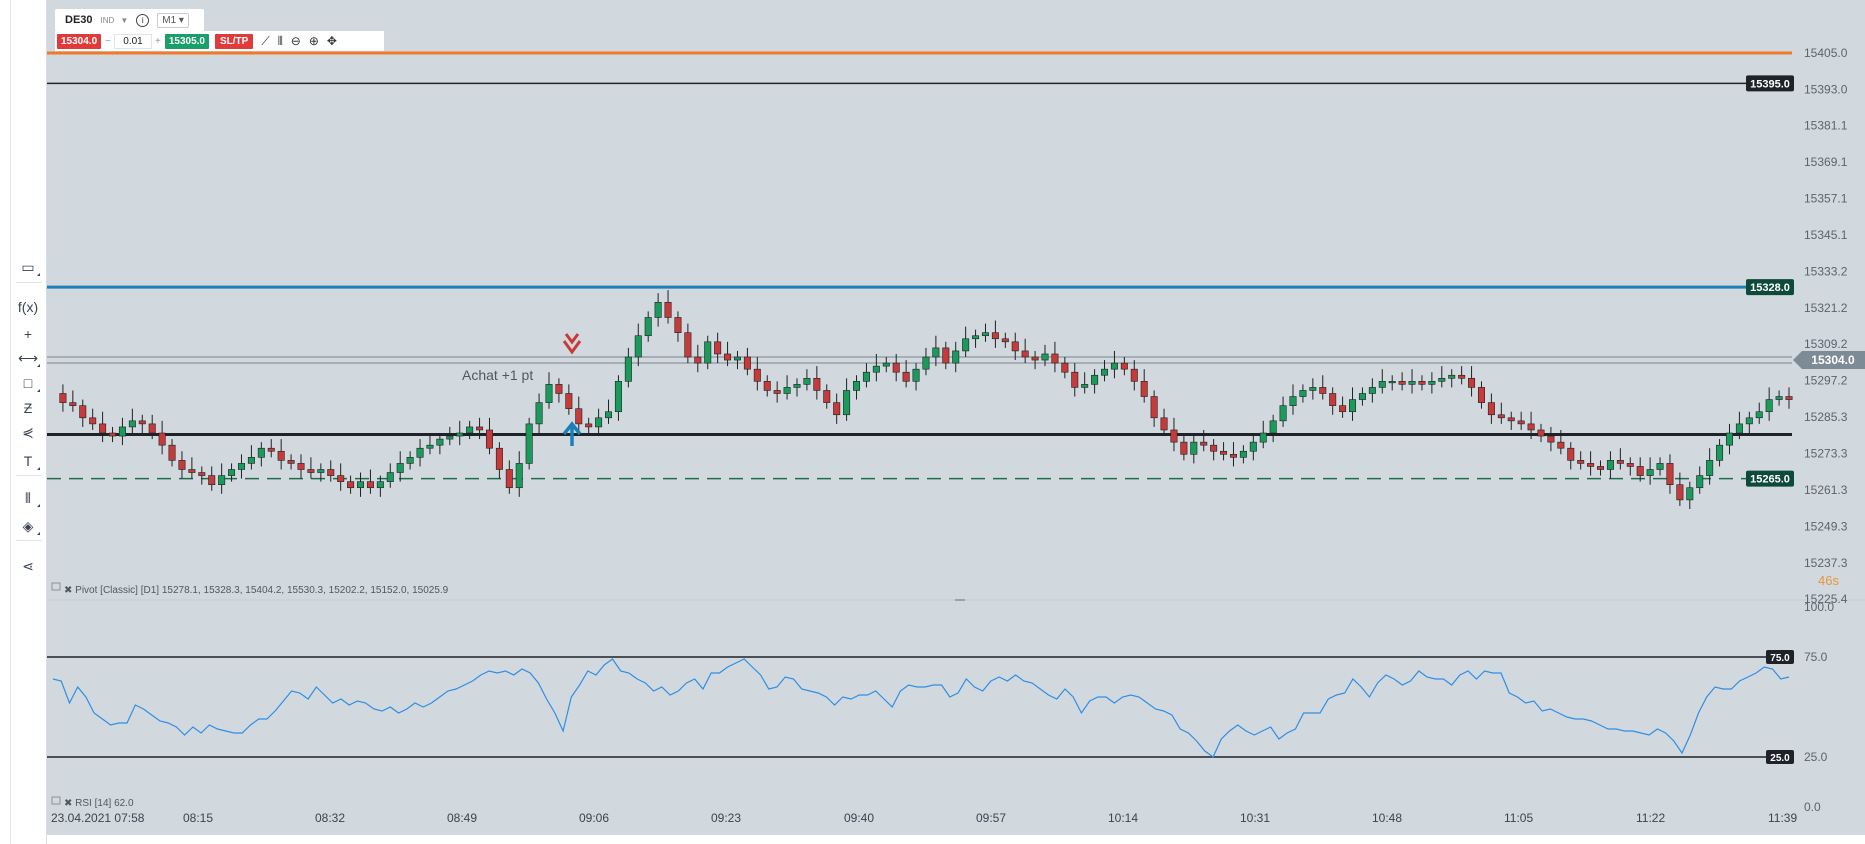  I want to click on plus-button: +, so click(158, 41).